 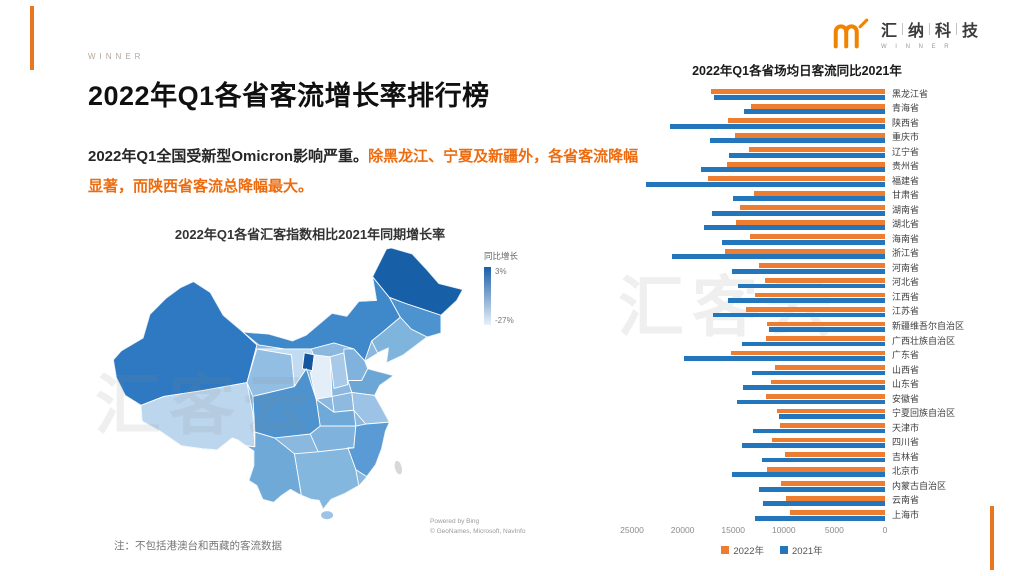 What do you see at coordinates (906, 195) in the screenshot?
I see `province-label: 甘肃省` at bounding box center [906, 195].